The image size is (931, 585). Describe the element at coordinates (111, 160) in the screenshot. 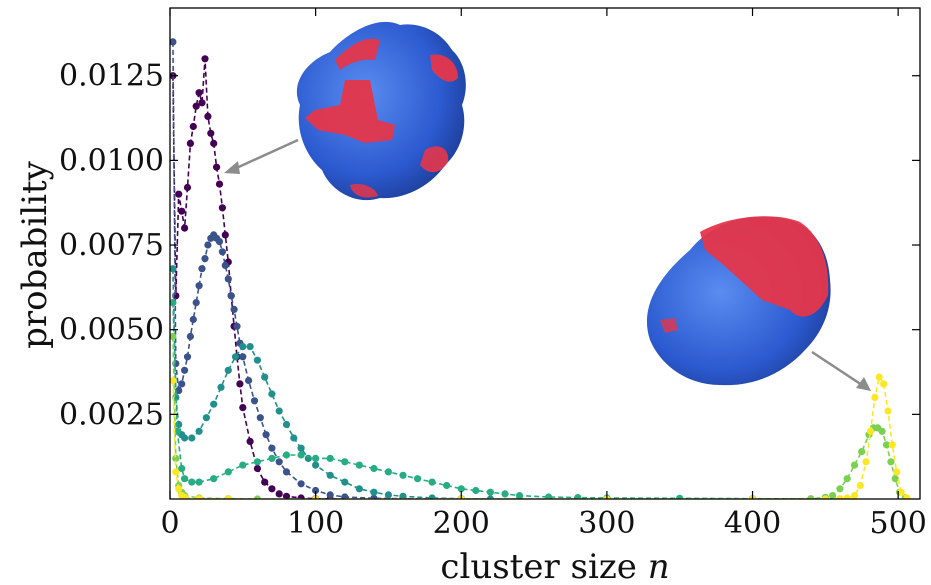

I see `y-tick-label: 0.0100` at that location.